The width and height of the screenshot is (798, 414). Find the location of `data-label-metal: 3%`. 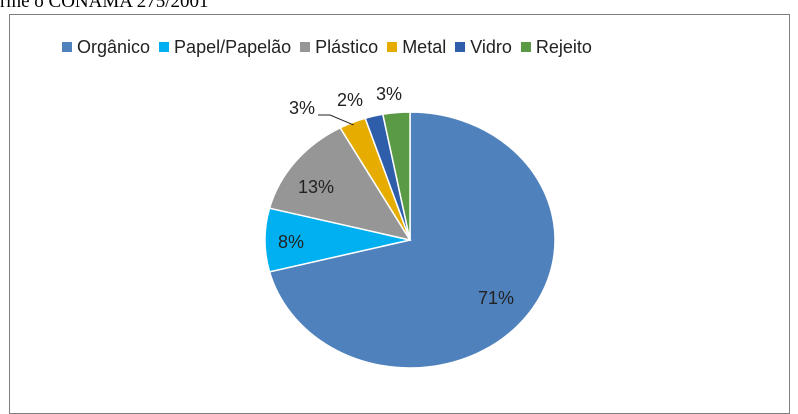

data-label-metal: 3% is located at coordinates (302, 108).